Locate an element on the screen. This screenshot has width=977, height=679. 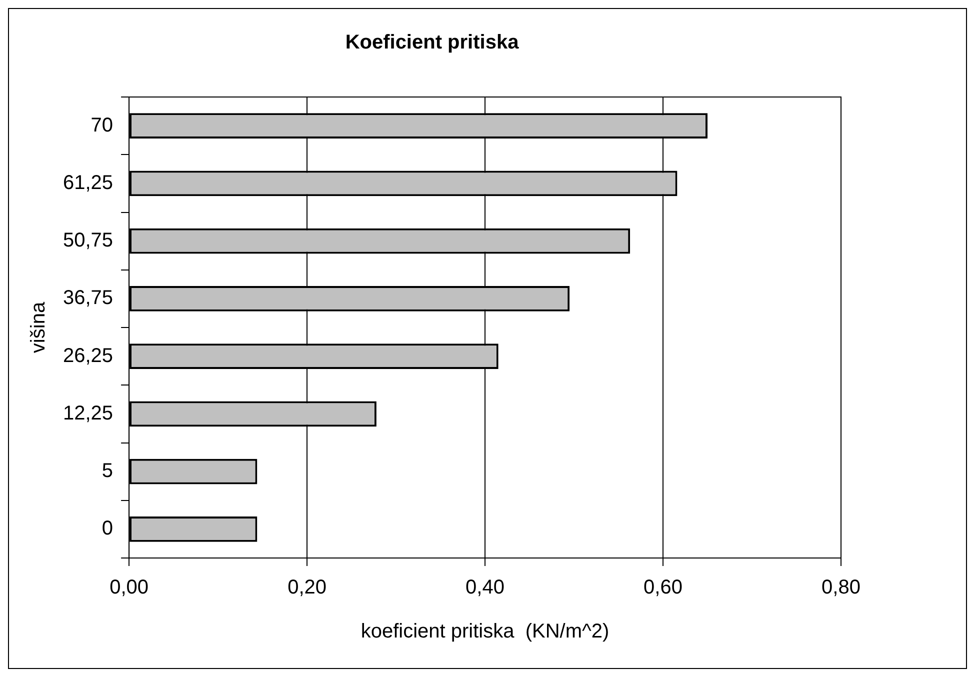
x-tick-label: 0,60 is located at coordinates (663, 587).